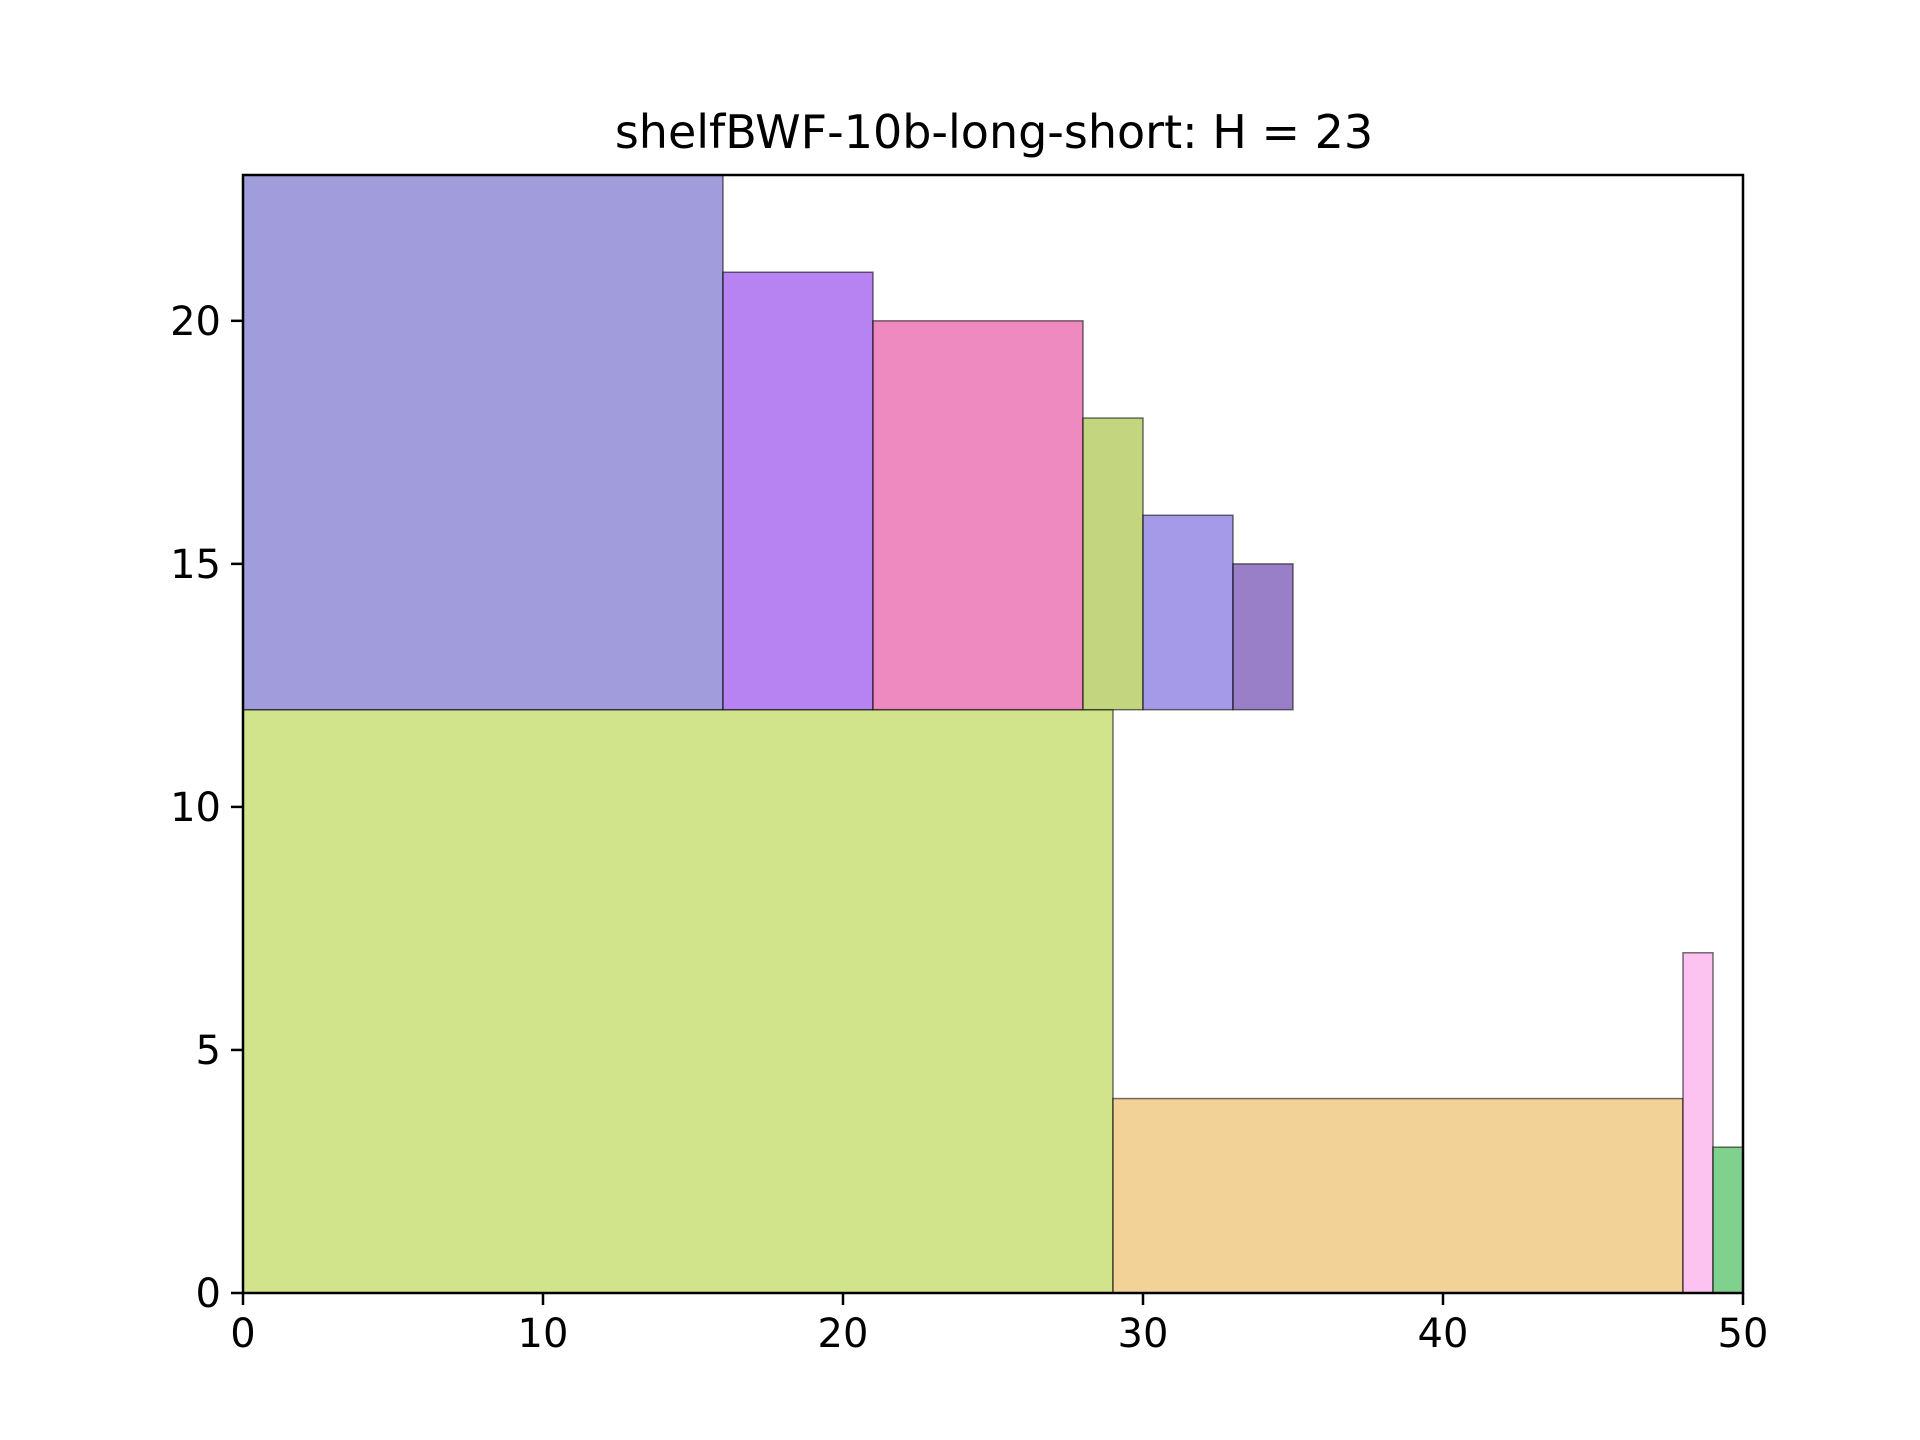  I want to click on y-tick-label: 15, so click(195, 565).